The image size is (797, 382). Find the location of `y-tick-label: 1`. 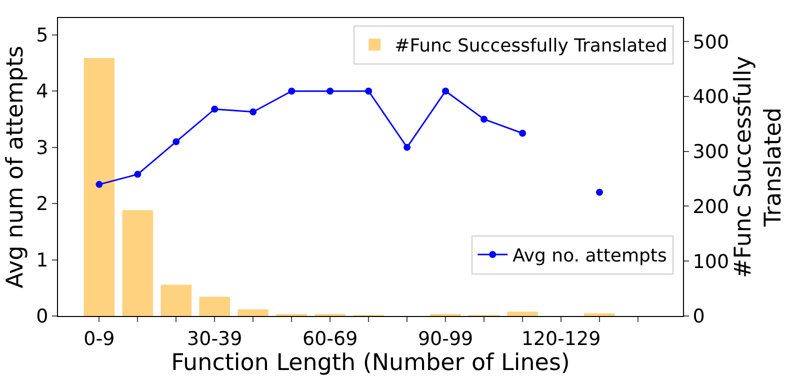

y-tick-label: 1 is located at coordinates (42, 260).